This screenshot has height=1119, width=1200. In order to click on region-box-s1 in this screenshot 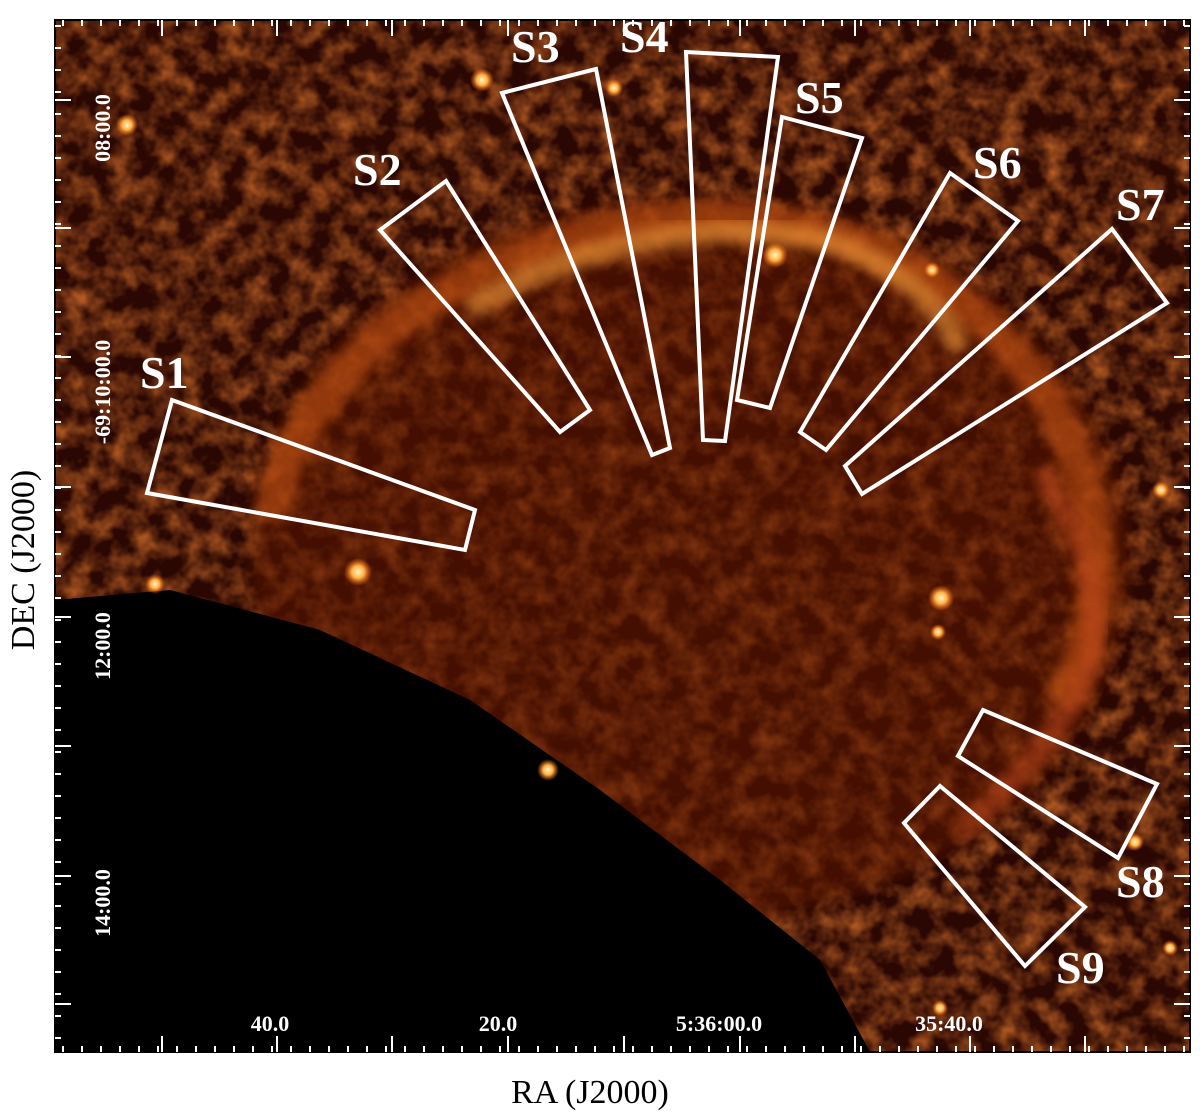, I will do `click(311, 475)`.